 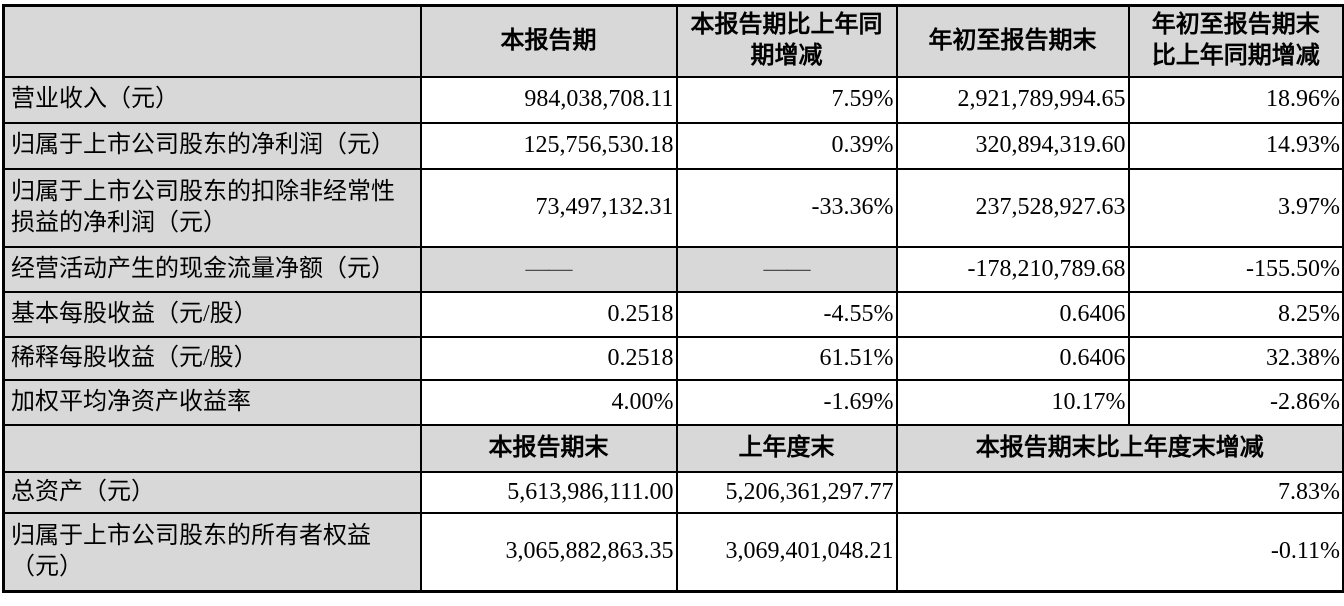 What do you see at coordinates (1235, 269) in the screenshot?
I see `value-cell: -155.50%` at bounding box center [1235, 269].